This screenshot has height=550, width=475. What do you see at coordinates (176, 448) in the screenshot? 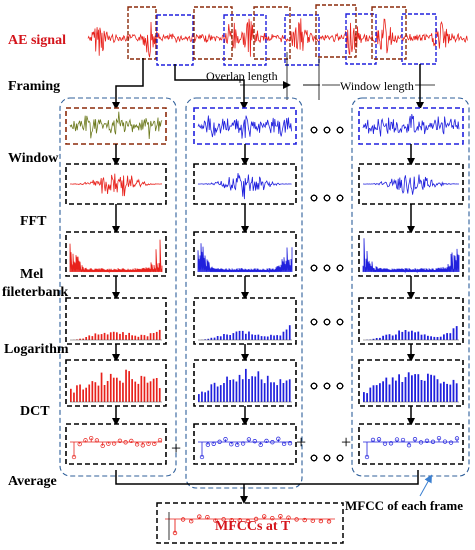
I see `plus-sign-1: +` at bounding box center [176, 448].